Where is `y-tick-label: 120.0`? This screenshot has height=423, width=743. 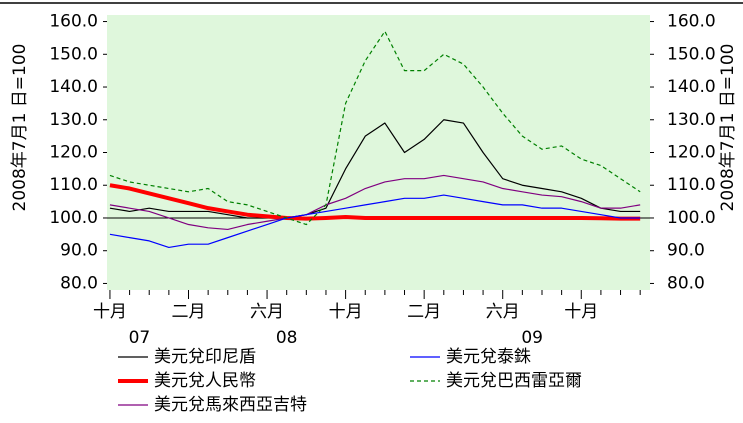
y-tick-label: 120.0 is located at coordinates (73, 153).